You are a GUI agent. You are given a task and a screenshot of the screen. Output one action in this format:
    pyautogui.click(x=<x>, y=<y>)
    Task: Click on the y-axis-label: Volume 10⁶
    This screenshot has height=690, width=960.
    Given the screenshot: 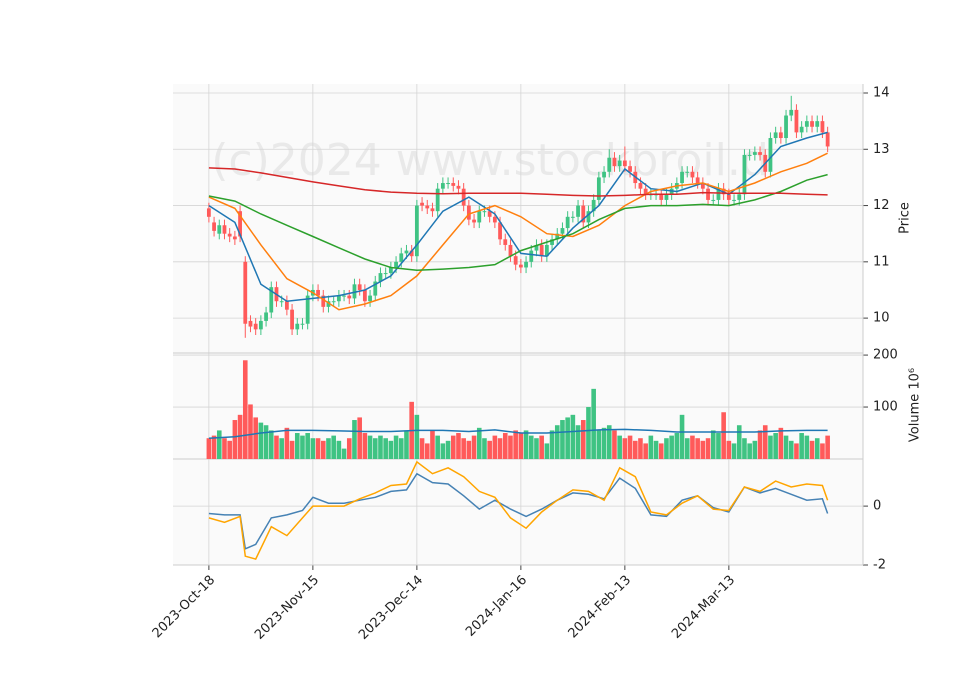 What is the action you would take?
    pyautogui.click(x=915, y=405)
    